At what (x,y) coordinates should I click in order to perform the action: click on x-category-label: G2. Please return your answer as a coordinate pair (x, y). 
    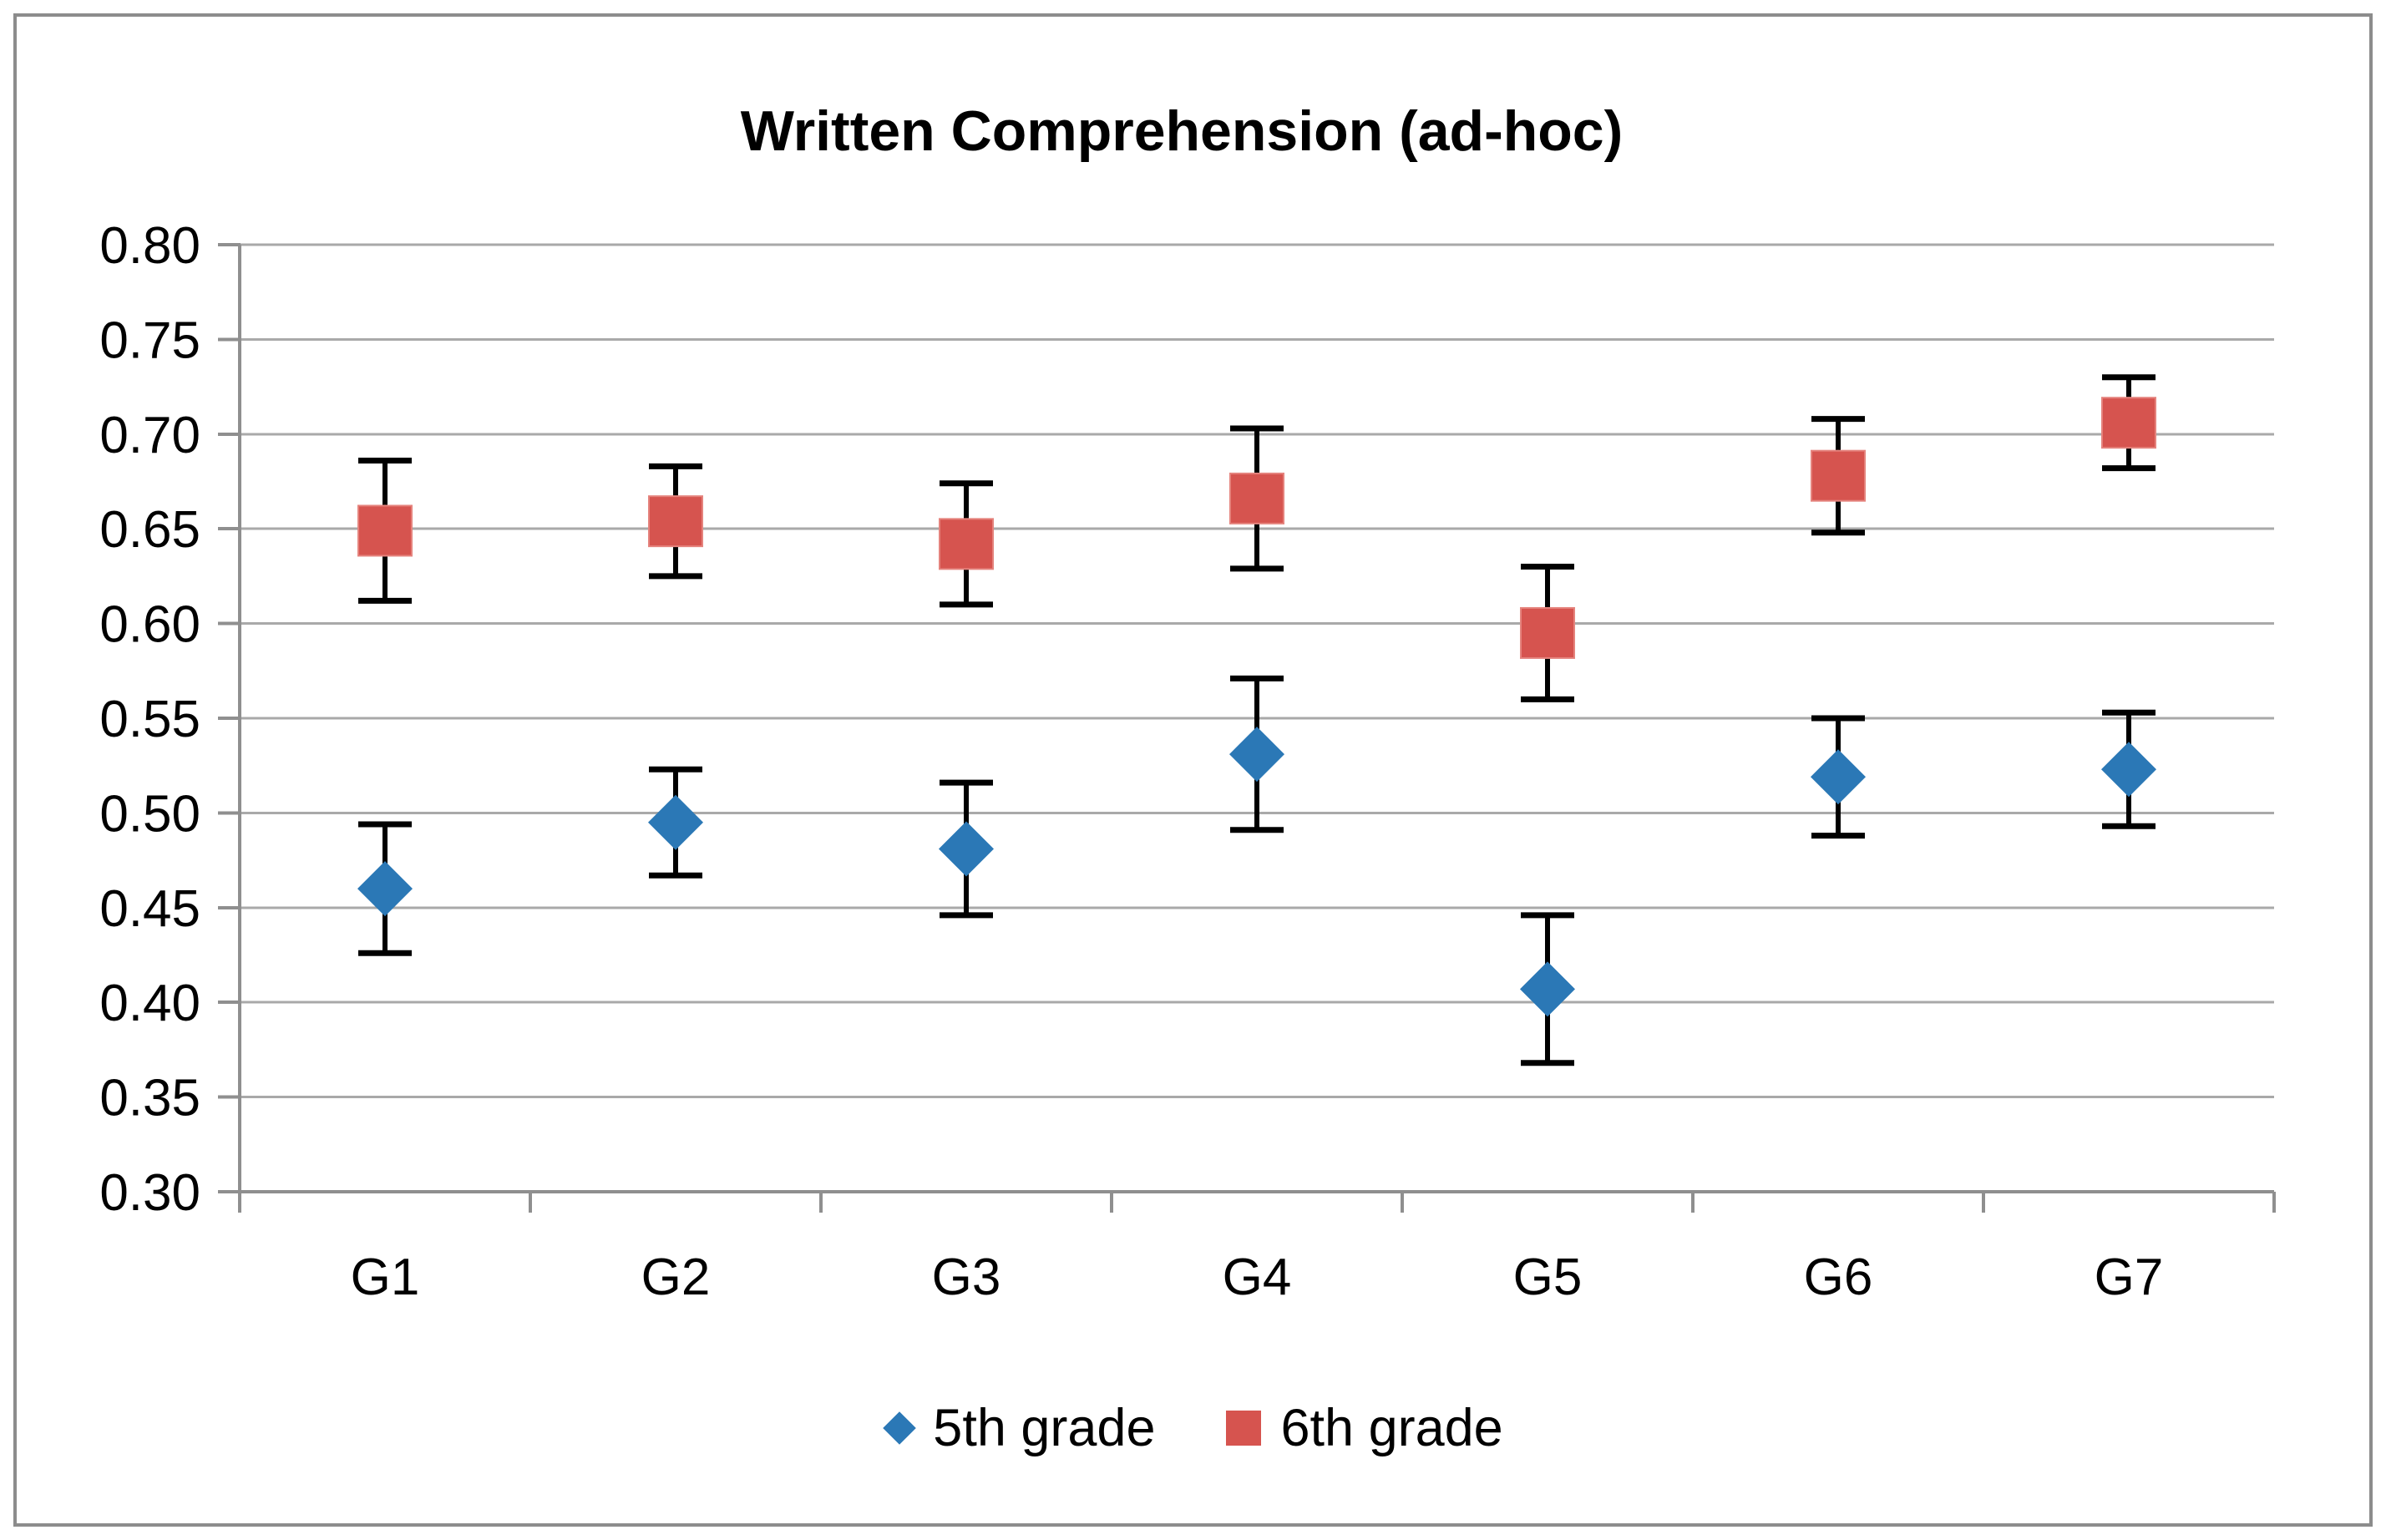
    Looking at the image, I should click on (676, 1278).